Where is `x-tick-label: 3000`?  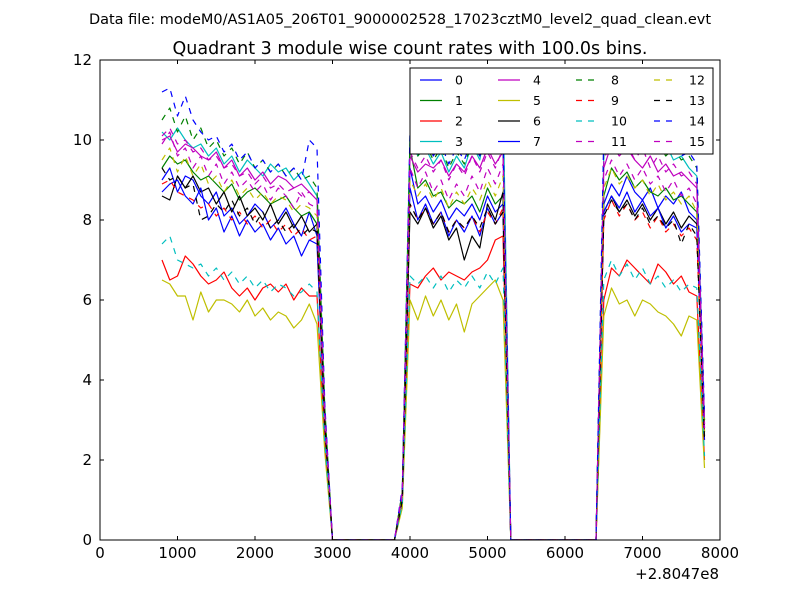 x-tick-label: 3000 is located at coordinates (332, 553).